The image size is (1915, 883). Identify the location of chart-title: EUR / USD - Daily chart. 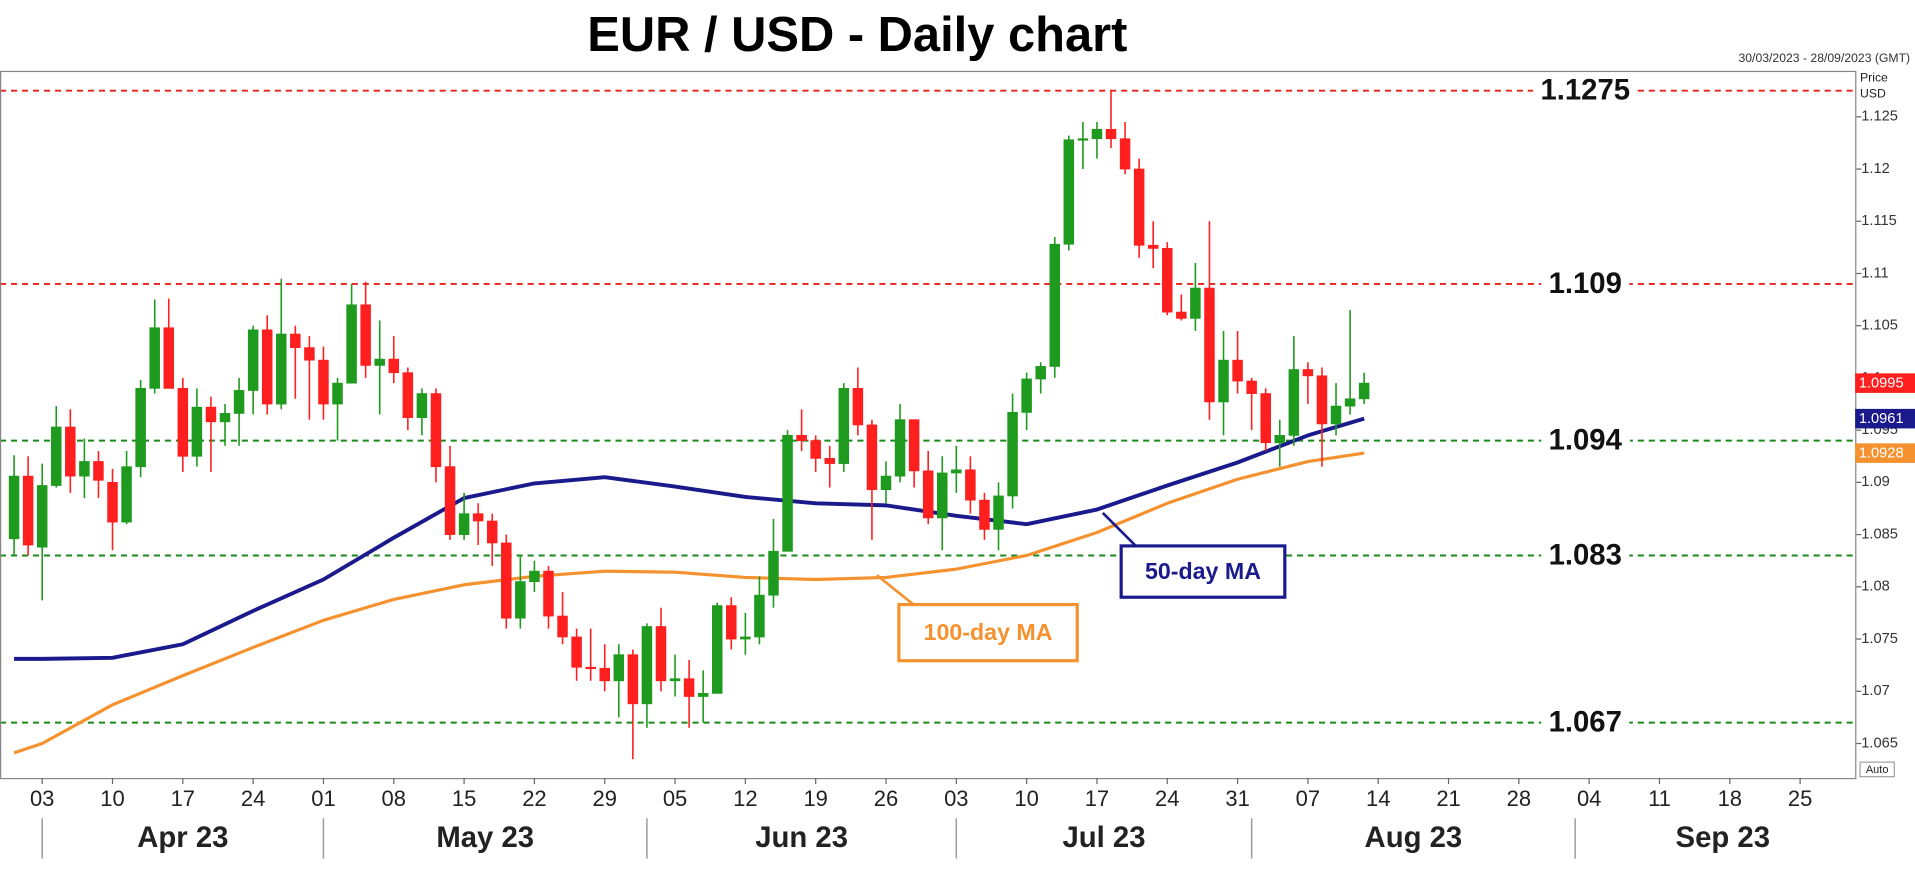
(857, 35).